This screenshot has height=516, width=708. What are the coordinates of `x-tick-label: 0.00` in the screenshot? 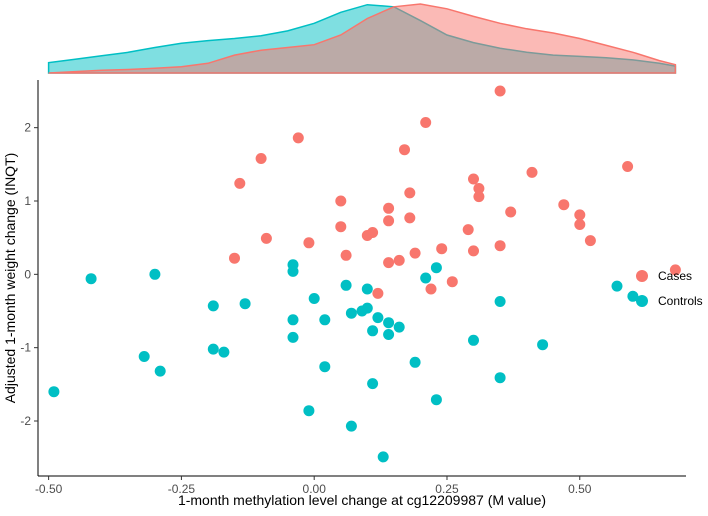 It's located at (315, 489).